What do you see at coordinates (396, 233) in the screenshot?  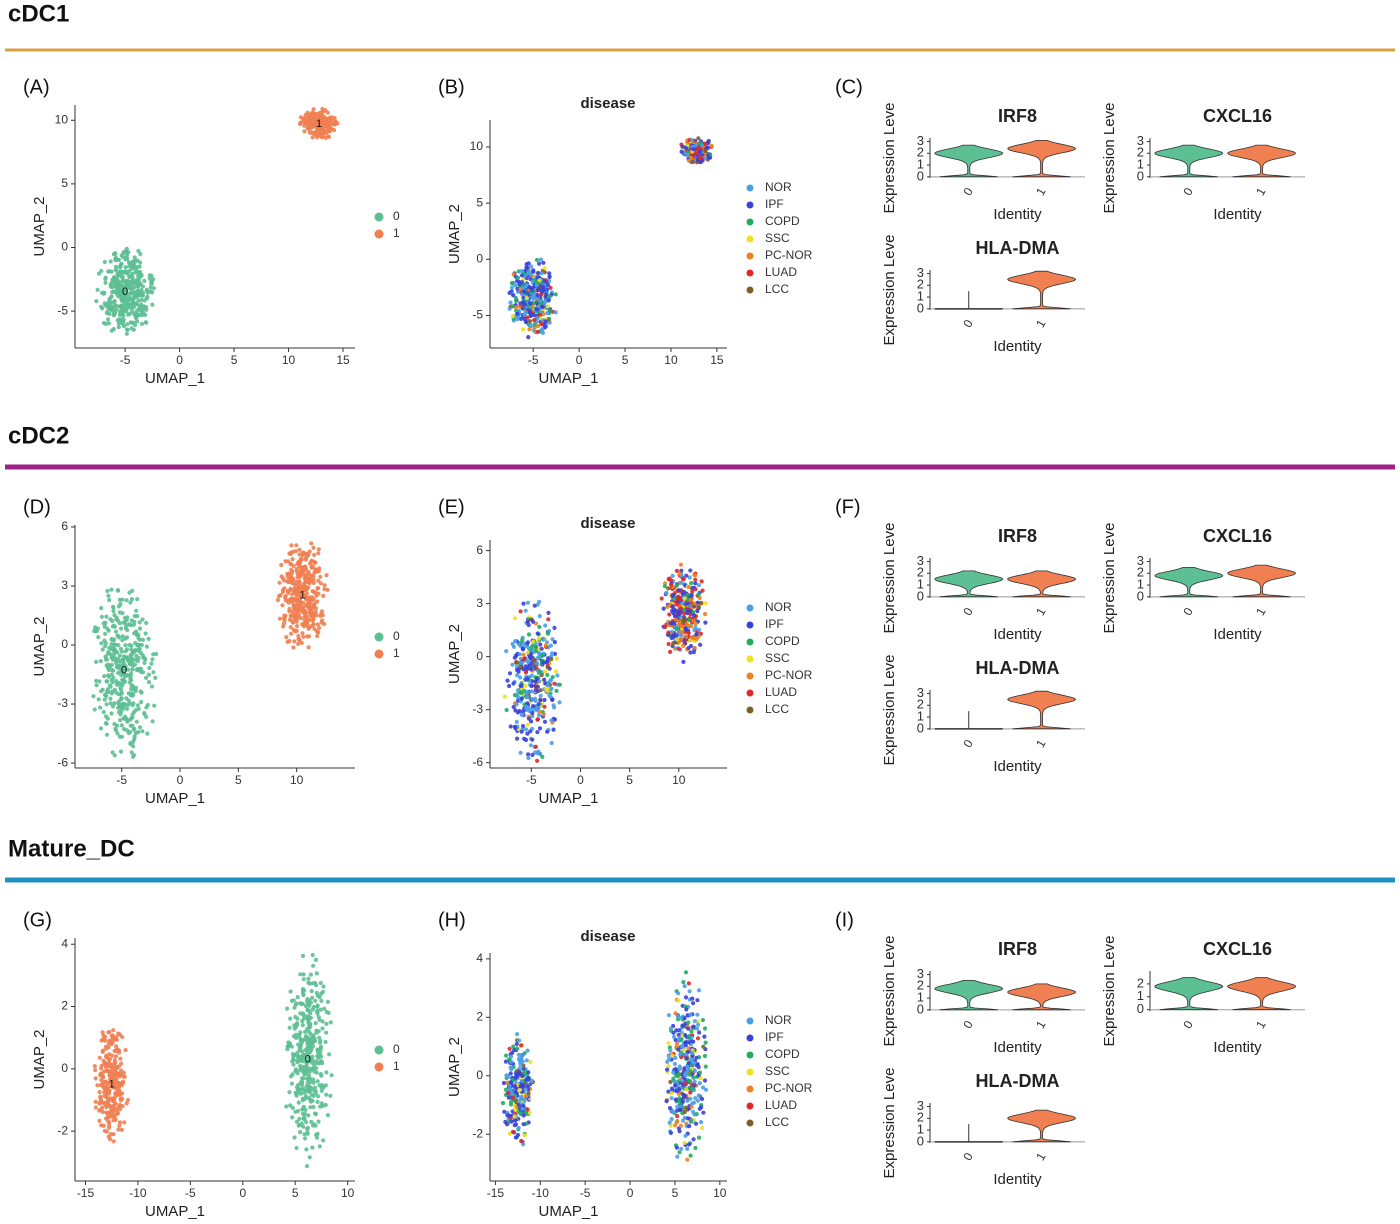 I see `legend-label: 1` at bounding box center [396, 233].